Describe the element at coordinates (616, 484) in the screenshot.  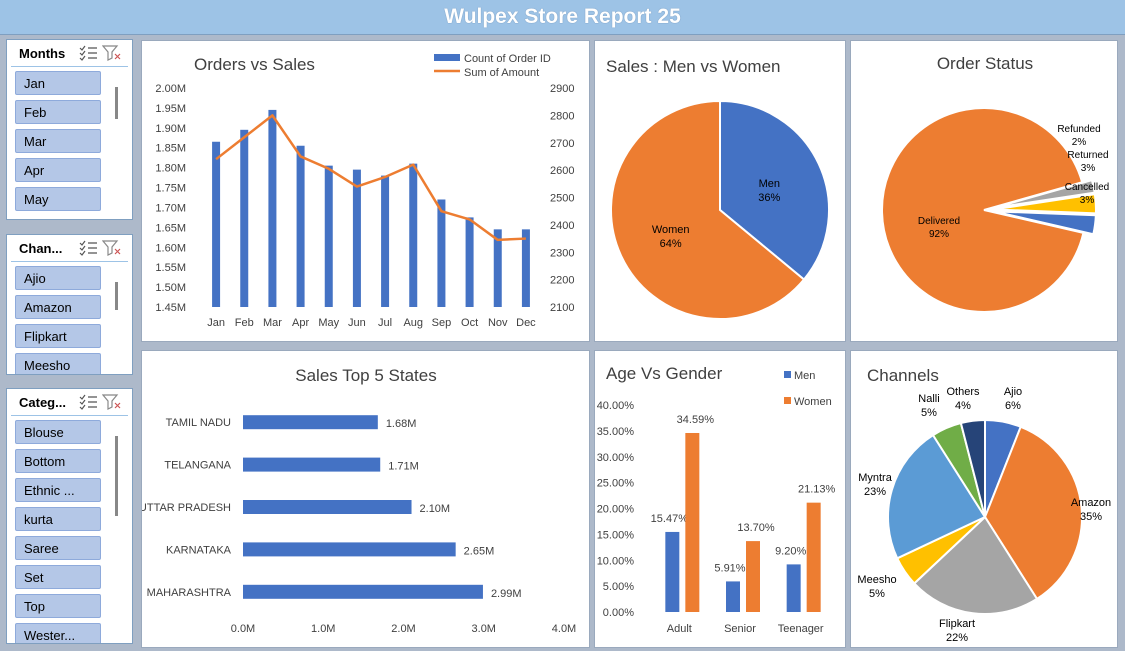
I see `y-tick-label: 25.00%` at that location.